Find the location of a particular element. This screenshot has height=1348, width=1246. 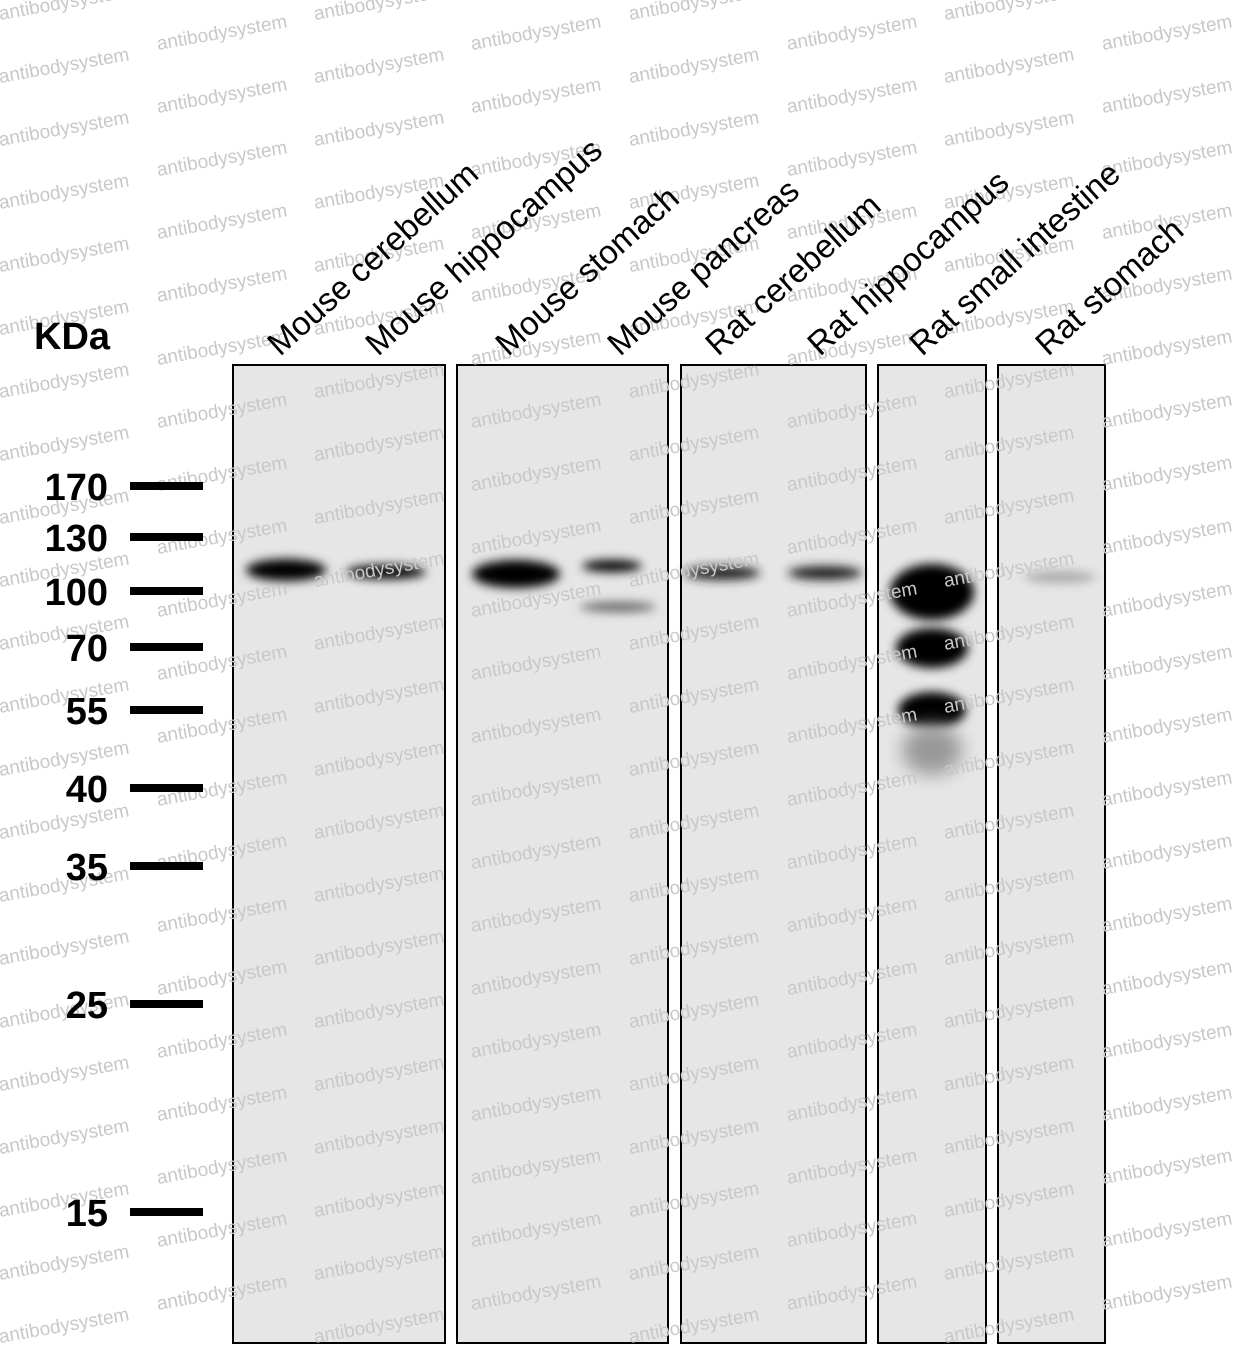

marker-label: 55 is located at coordinates (87, 712).